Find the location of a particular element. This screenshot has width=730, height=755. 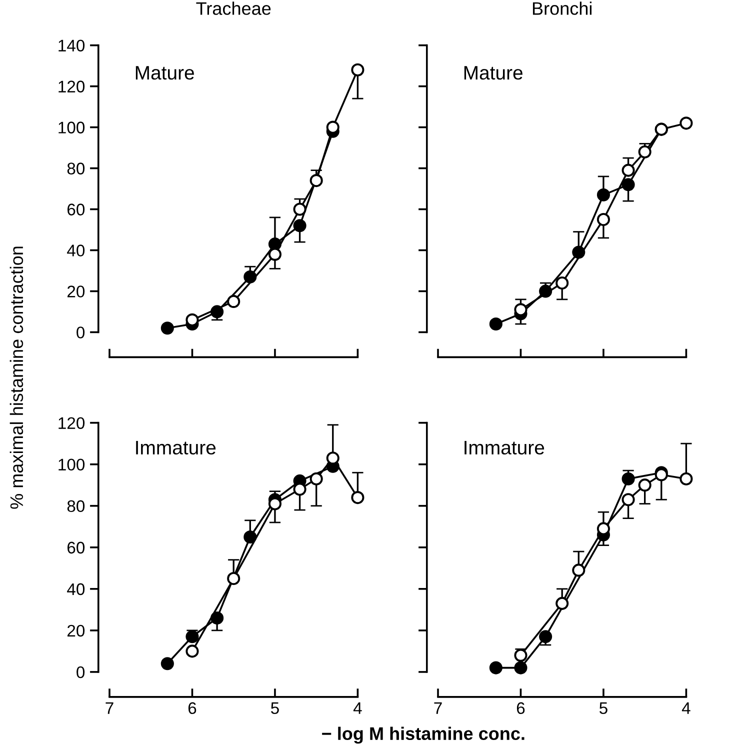

x-axis-title: − log M histamine conc. is located at coordinates (423, 735).